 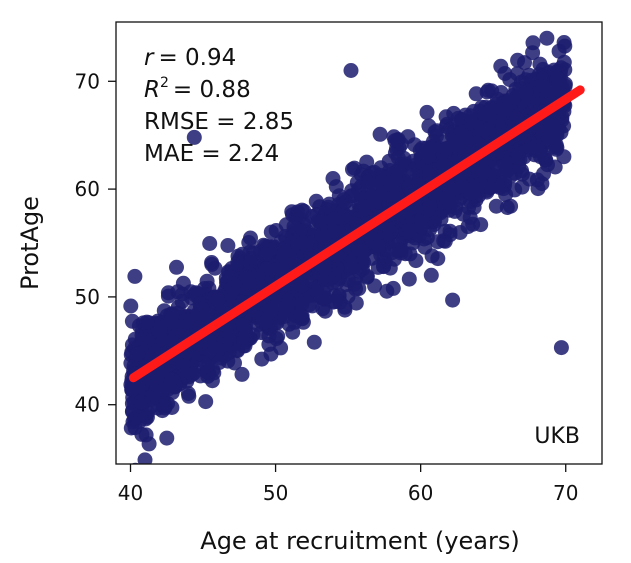 I want to click on x-tick-label: 50, so click(x=275, y=493).